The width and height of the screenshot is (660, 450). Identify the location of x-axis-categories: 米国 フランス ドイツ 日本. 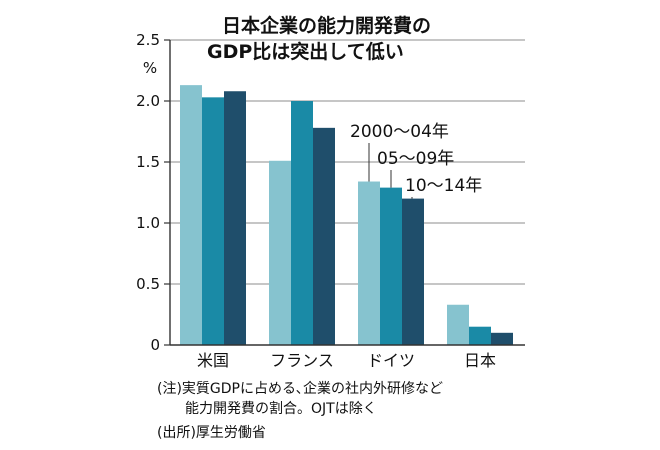
(346, 360).